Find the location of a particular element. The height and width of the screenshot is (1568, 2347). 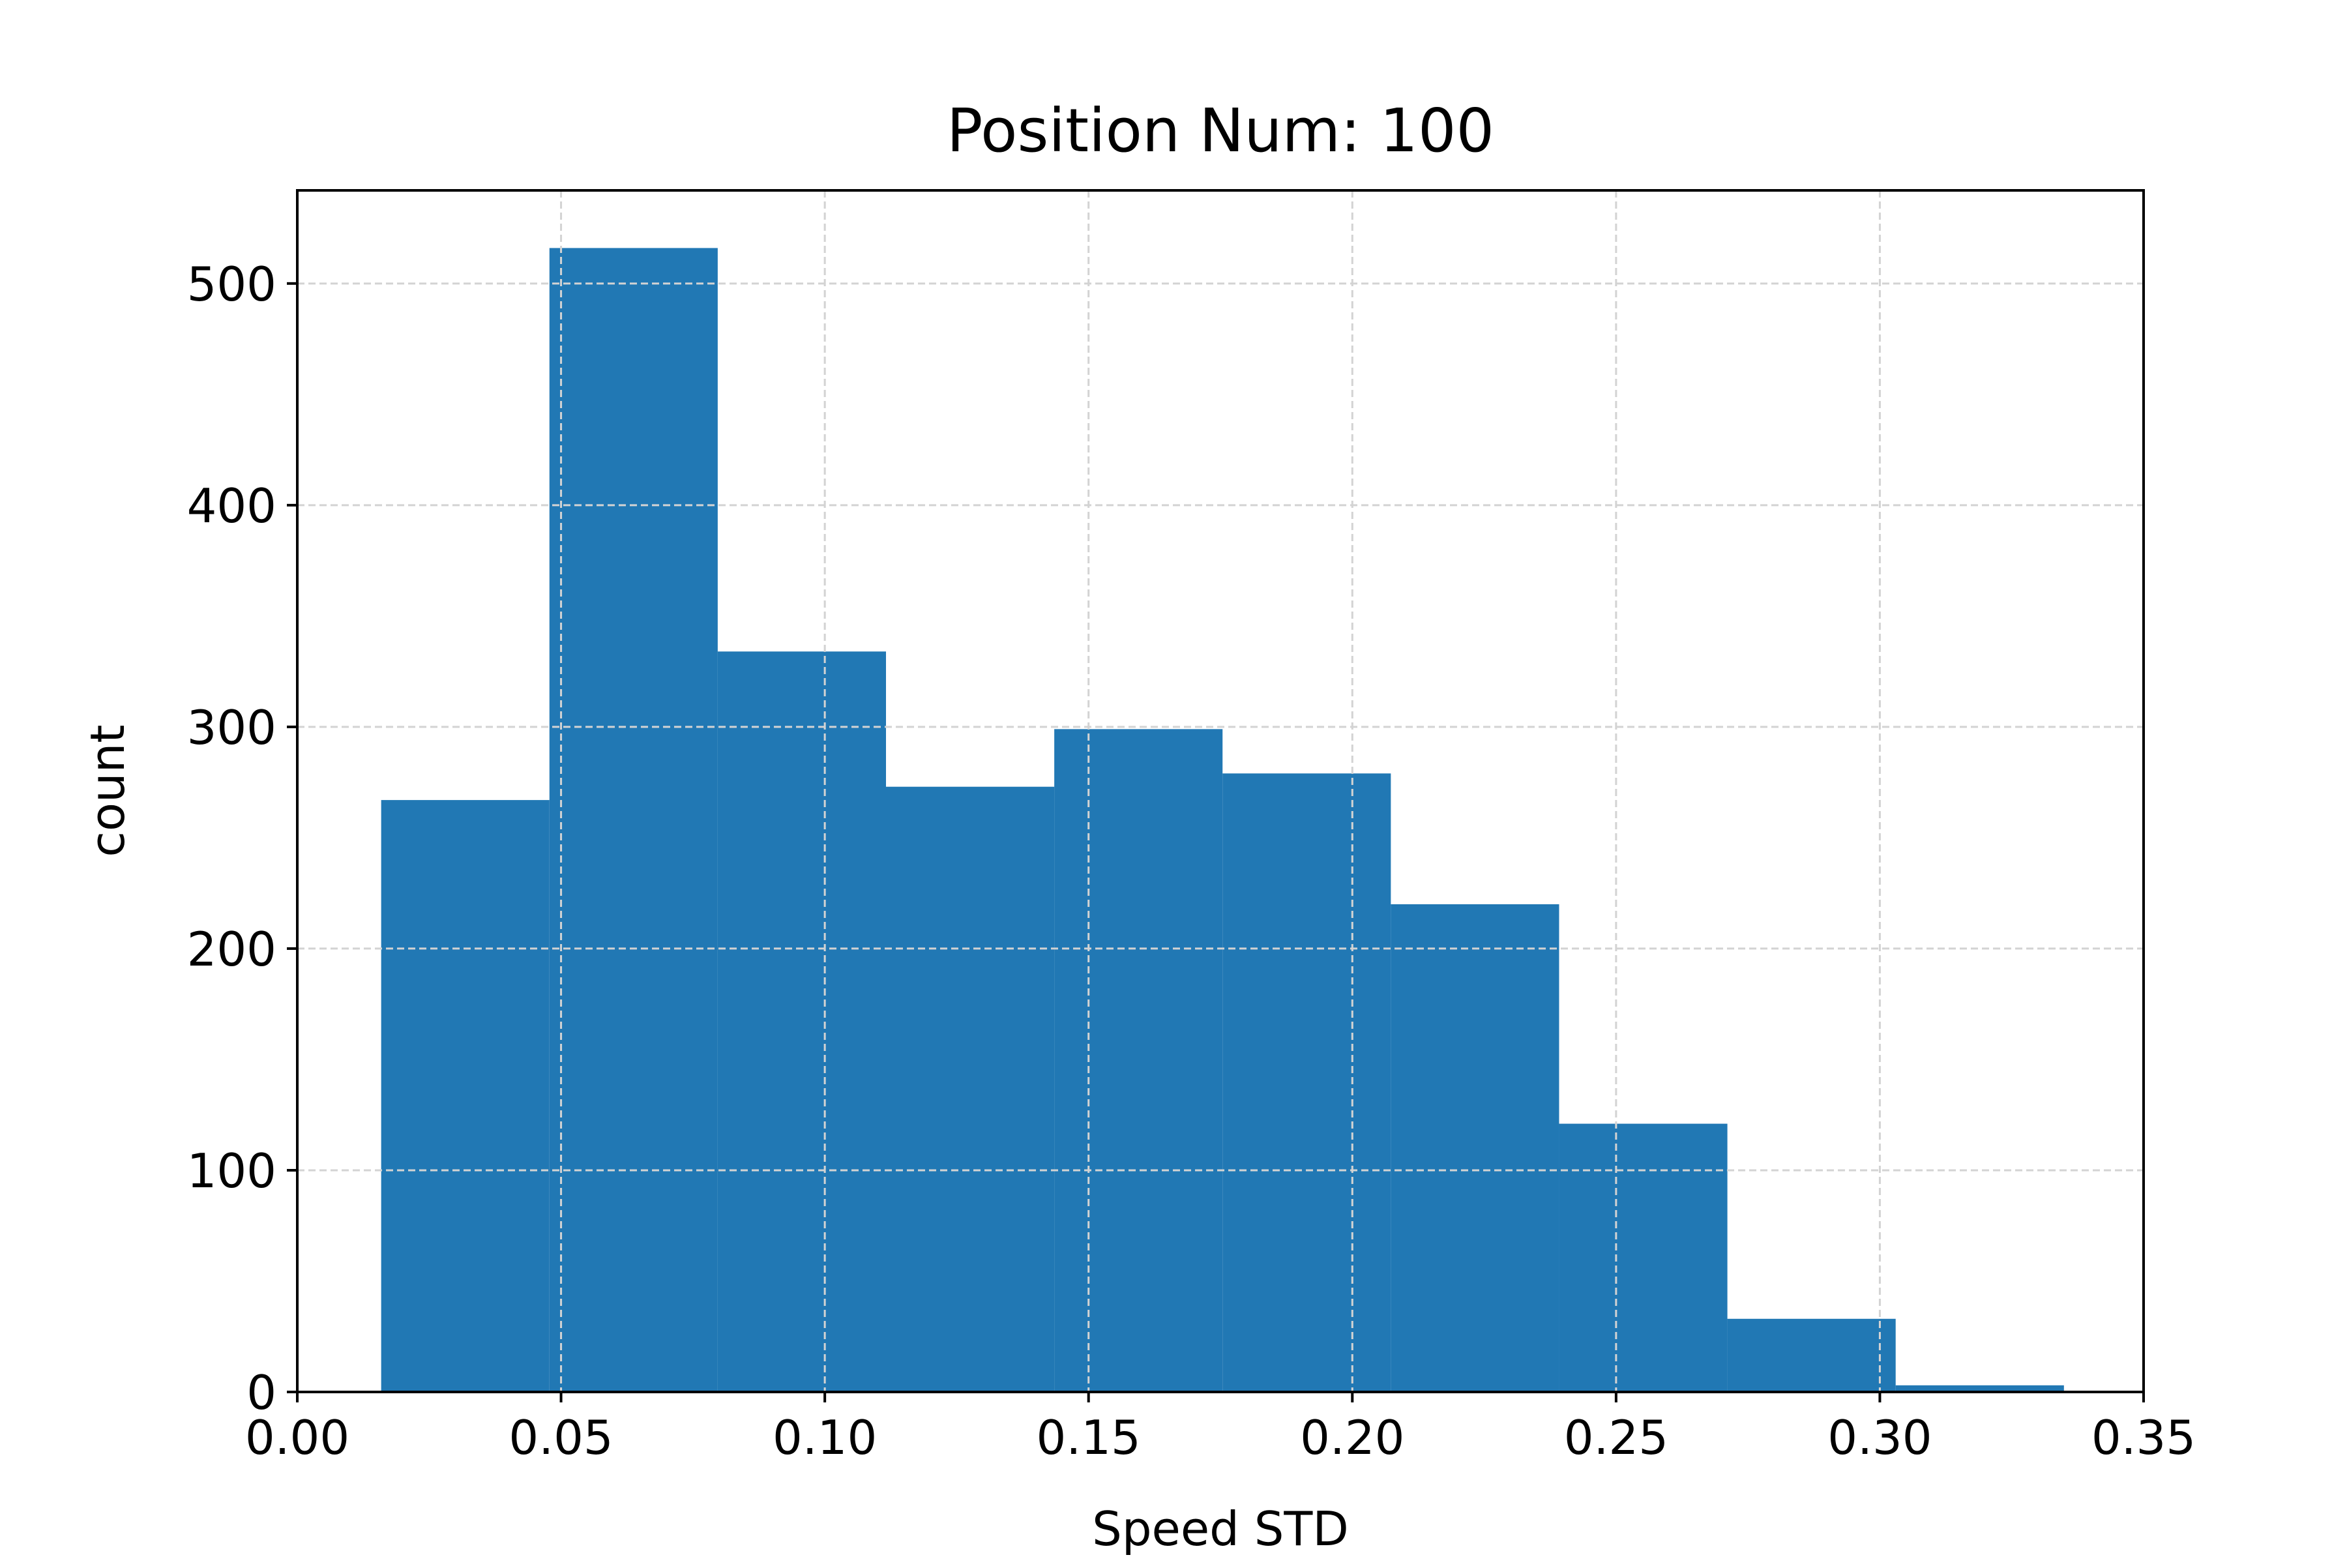

y-tick-label: 400 is located at coordinates (232, 506).